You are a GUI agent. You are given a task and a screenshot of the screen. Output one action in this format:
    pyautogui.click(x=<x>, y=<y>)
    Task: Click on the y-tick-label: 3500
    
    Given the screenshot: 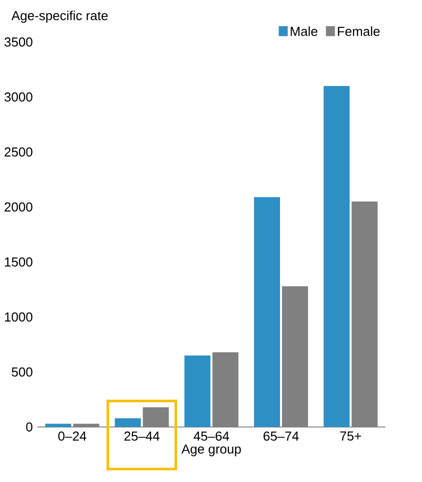 What is the action you would take?
    pyautogui.click(x=18, y=42)
    